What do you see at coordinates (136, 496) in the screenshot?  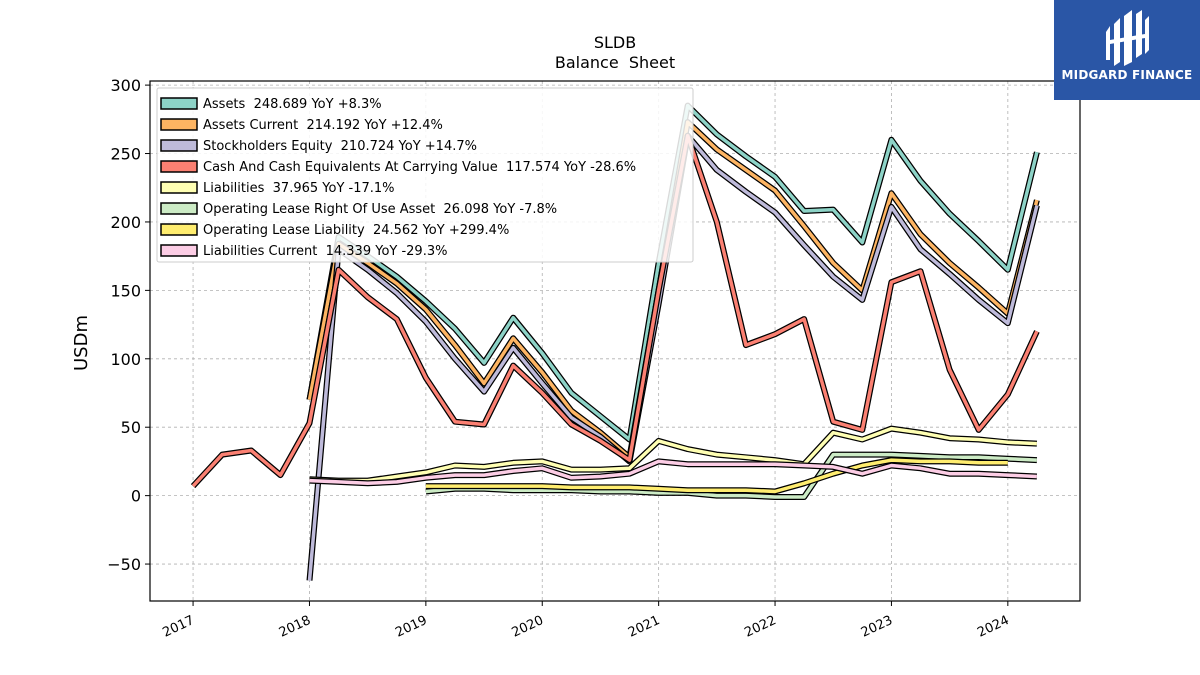 I see `y-tick-label: 0` at bounding box center [136, 496].